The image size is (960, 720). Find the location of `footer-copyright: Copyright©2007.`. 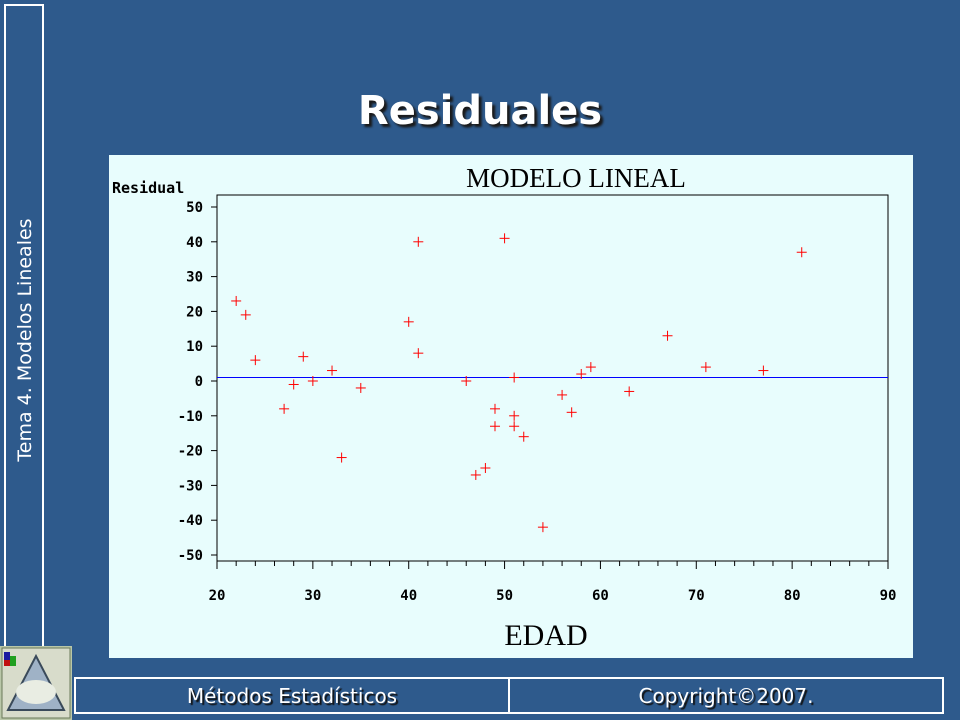

footer-copyright: Copyright©2007. is located at coordinates (726, 695).